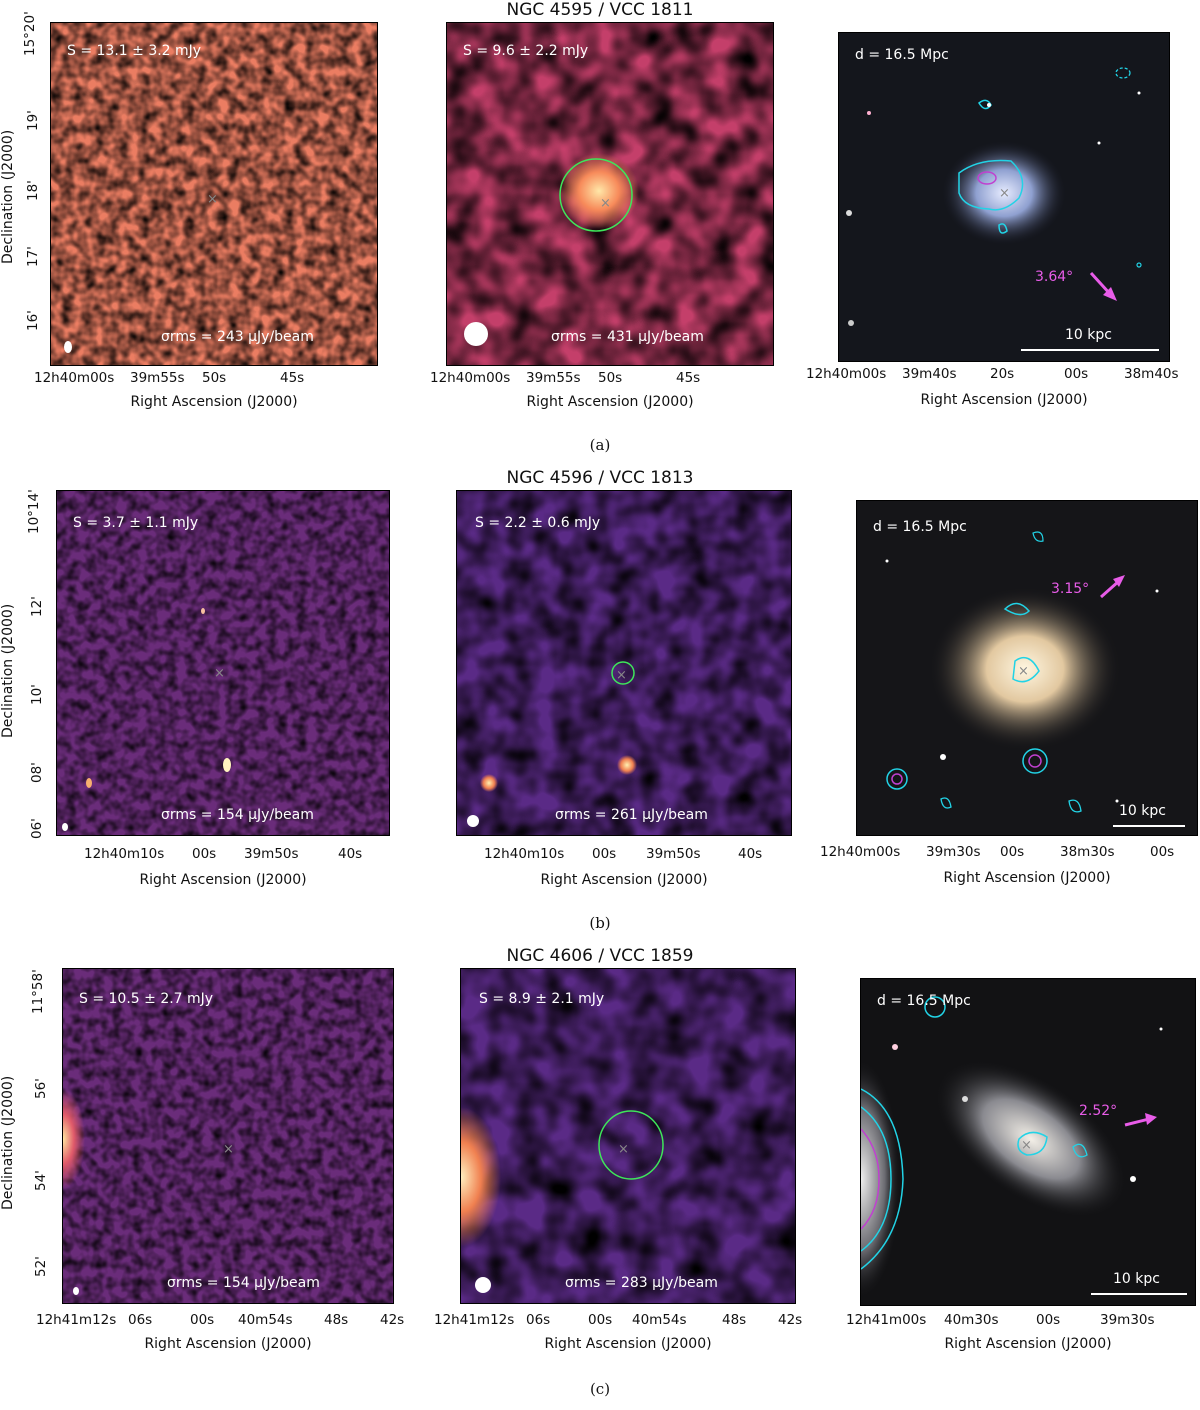 The image size is (1200, 1410). Describe the element at coordinates (600, 1389) in the screenshot. I see `subfigure-caption-c: (c)` at that location.